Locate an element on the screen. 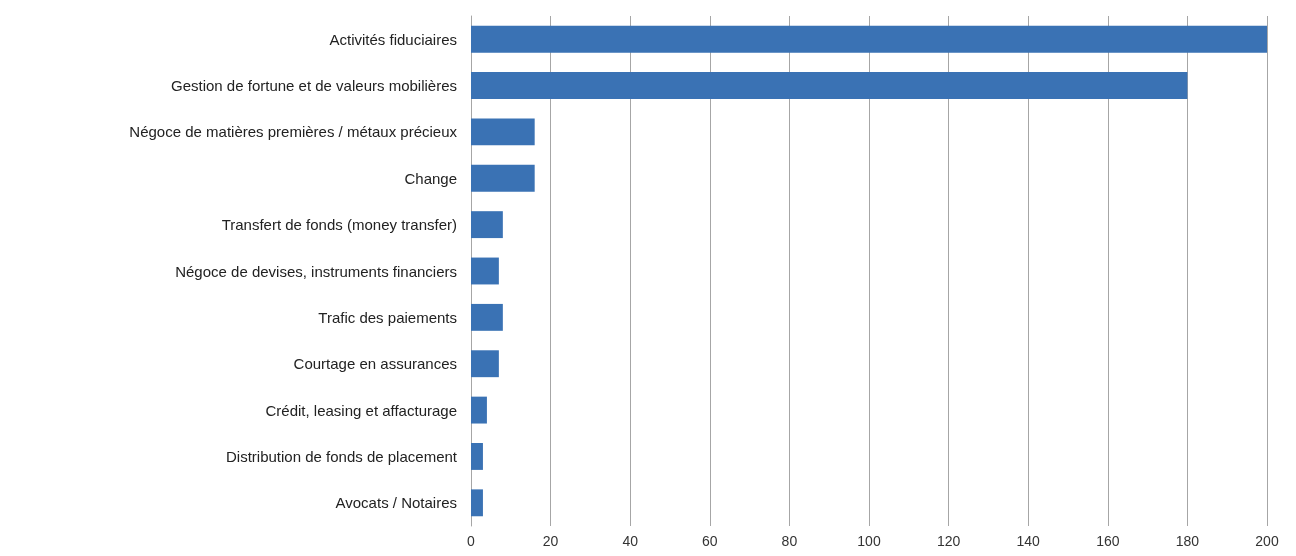  x-tick-label: 140 is located at coordinates (1028, 541).